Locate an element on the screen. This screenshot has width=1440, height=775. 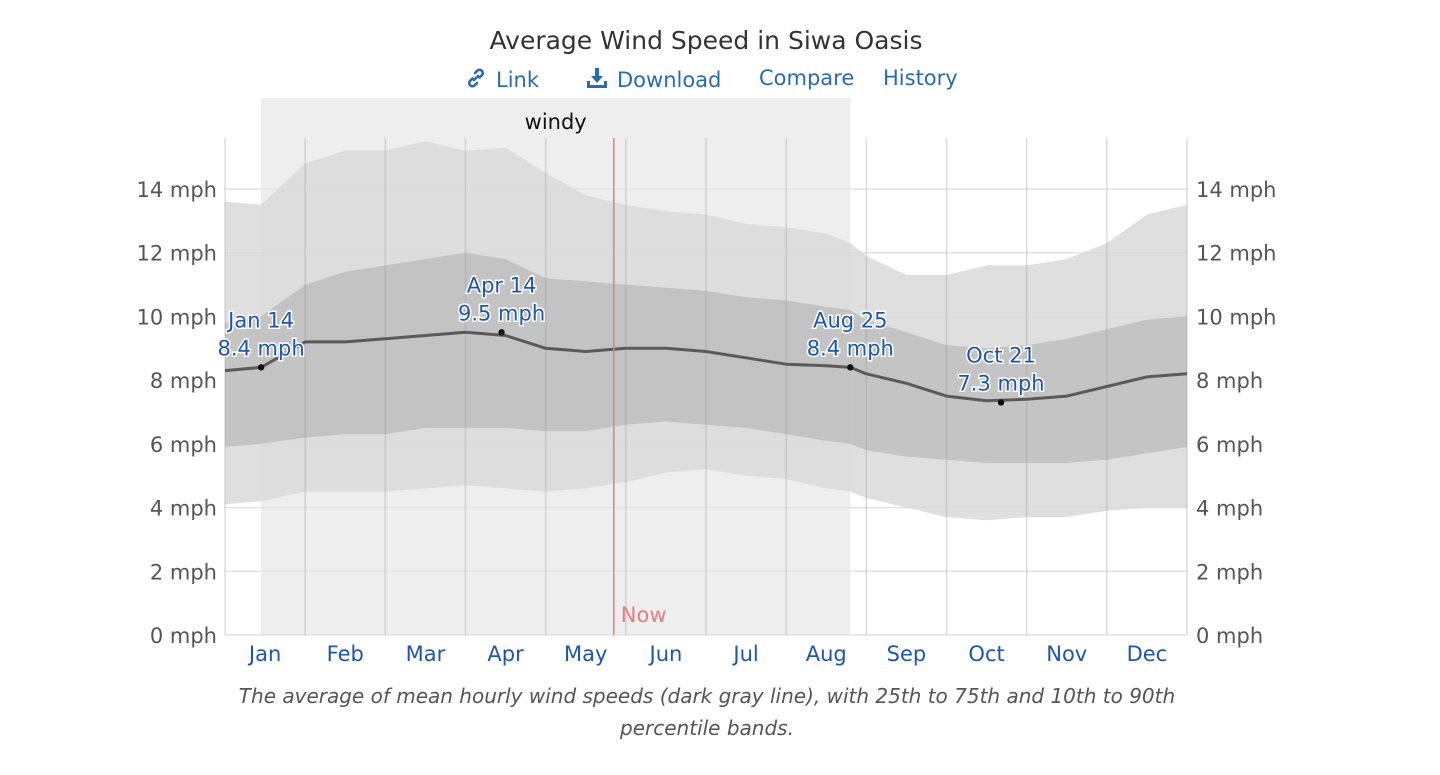
month-label-feb: Feb is located at coordinates (345, 654).